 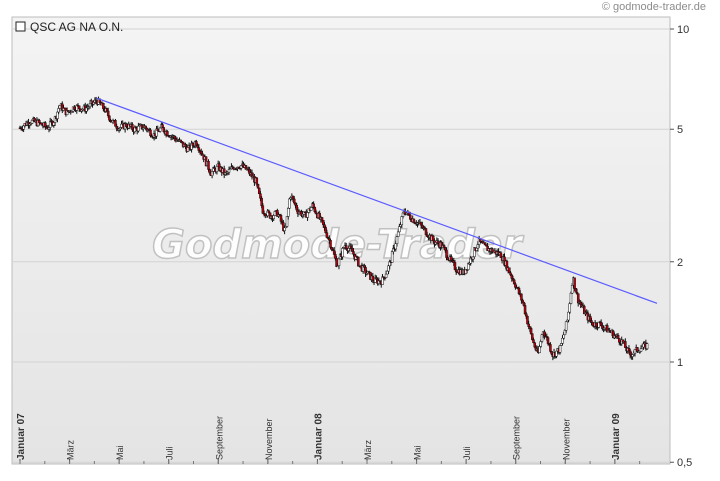 I want to click on chart-title: QSC AG NA O.N., so click(x=76, y=27).